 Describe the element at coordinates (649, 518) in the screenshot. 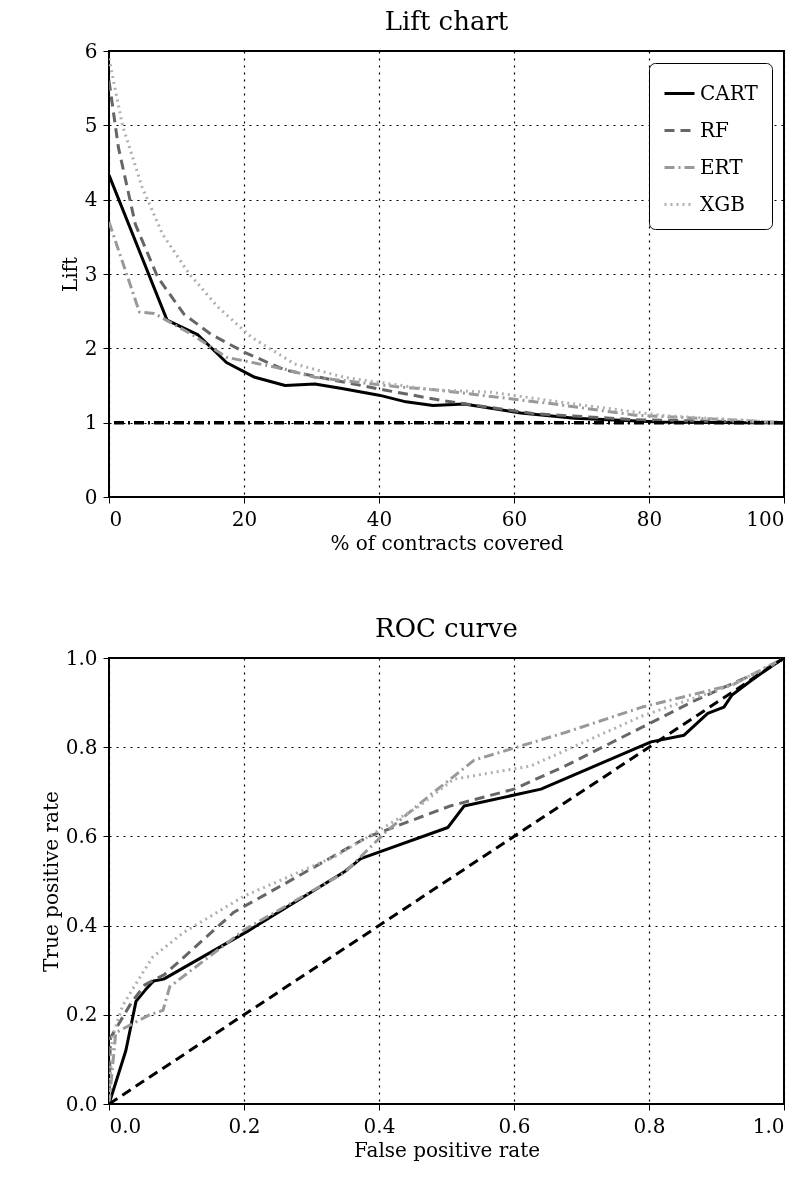

I see `x-tick-label: 80` at that location.